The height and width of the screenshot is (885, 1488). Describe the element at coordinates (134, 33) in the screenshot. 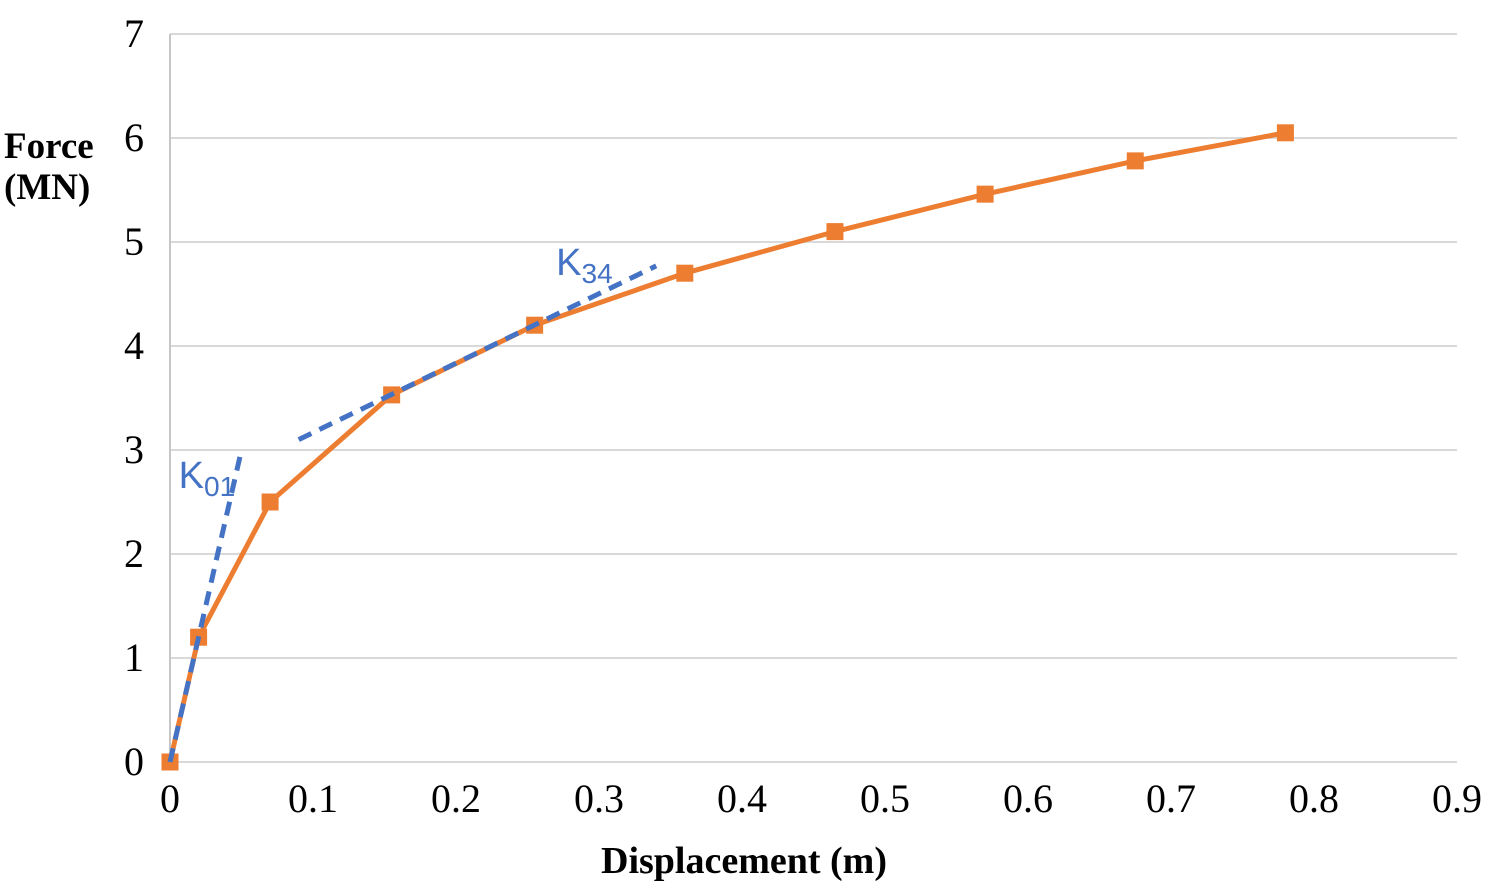

I see `y-tick-label: 7` at that location.